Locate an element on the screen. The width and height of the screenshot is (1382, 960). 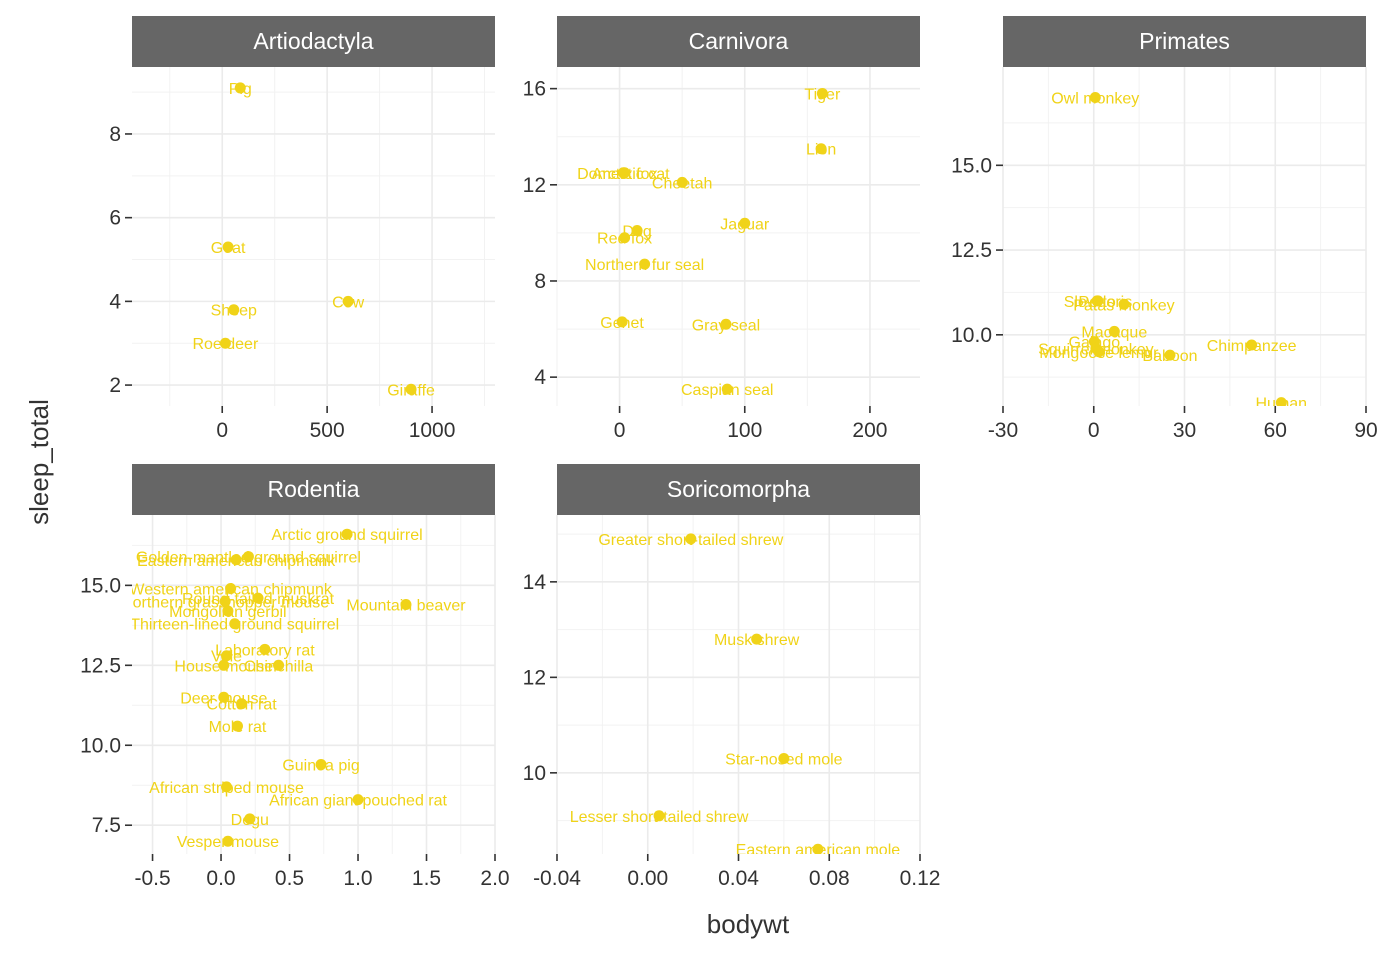
panel-points: Pig Goat Sheep Cow Roe deer Giraffe is located at coordinates (313, 240).